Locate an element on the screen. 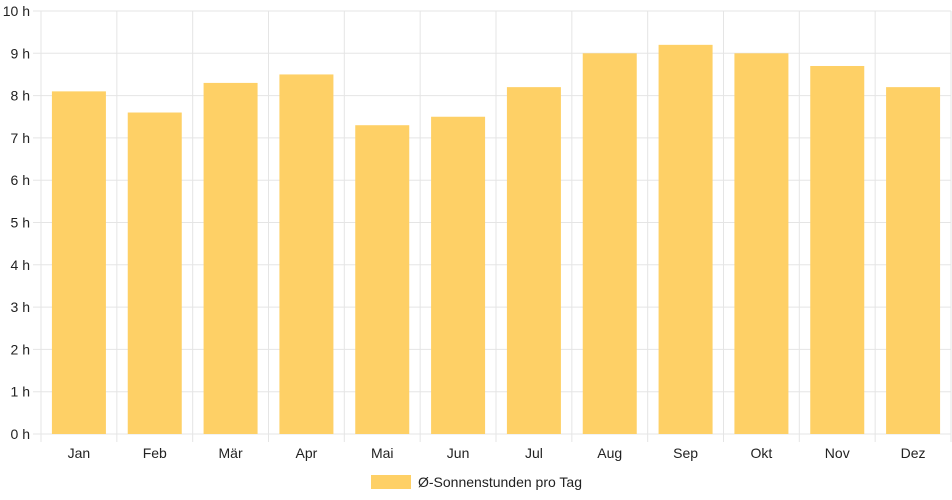 This screenshot has width=952, height=500. y-tick-label: 7 h is located at coordinates (20, 138).